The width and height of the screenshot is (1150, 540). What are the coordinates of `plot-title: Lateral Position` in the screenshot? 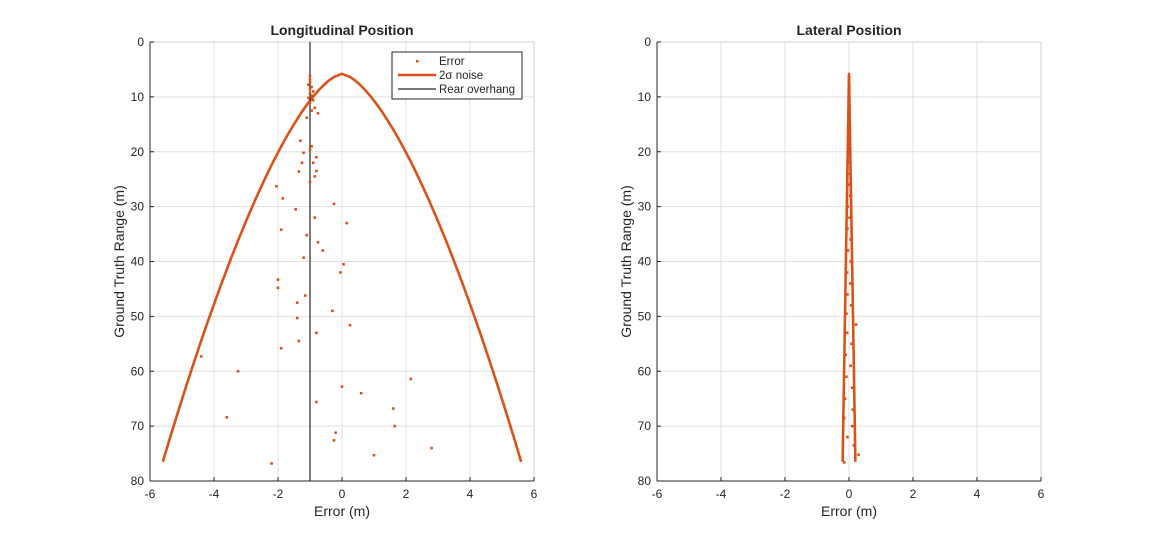 It's located at (848, 30).